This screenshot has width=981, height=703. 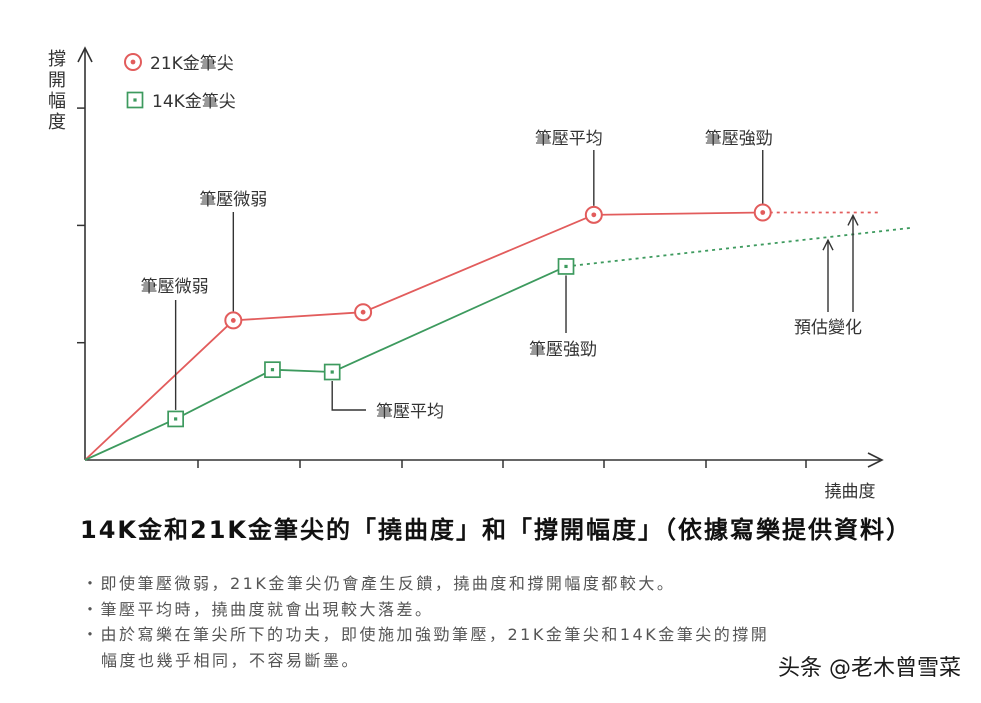 What do you see at coordinates (192, 64) in the screenshot?
I see `legend-label-21k: 21K金筆尖` at bounding box center [192, 64].